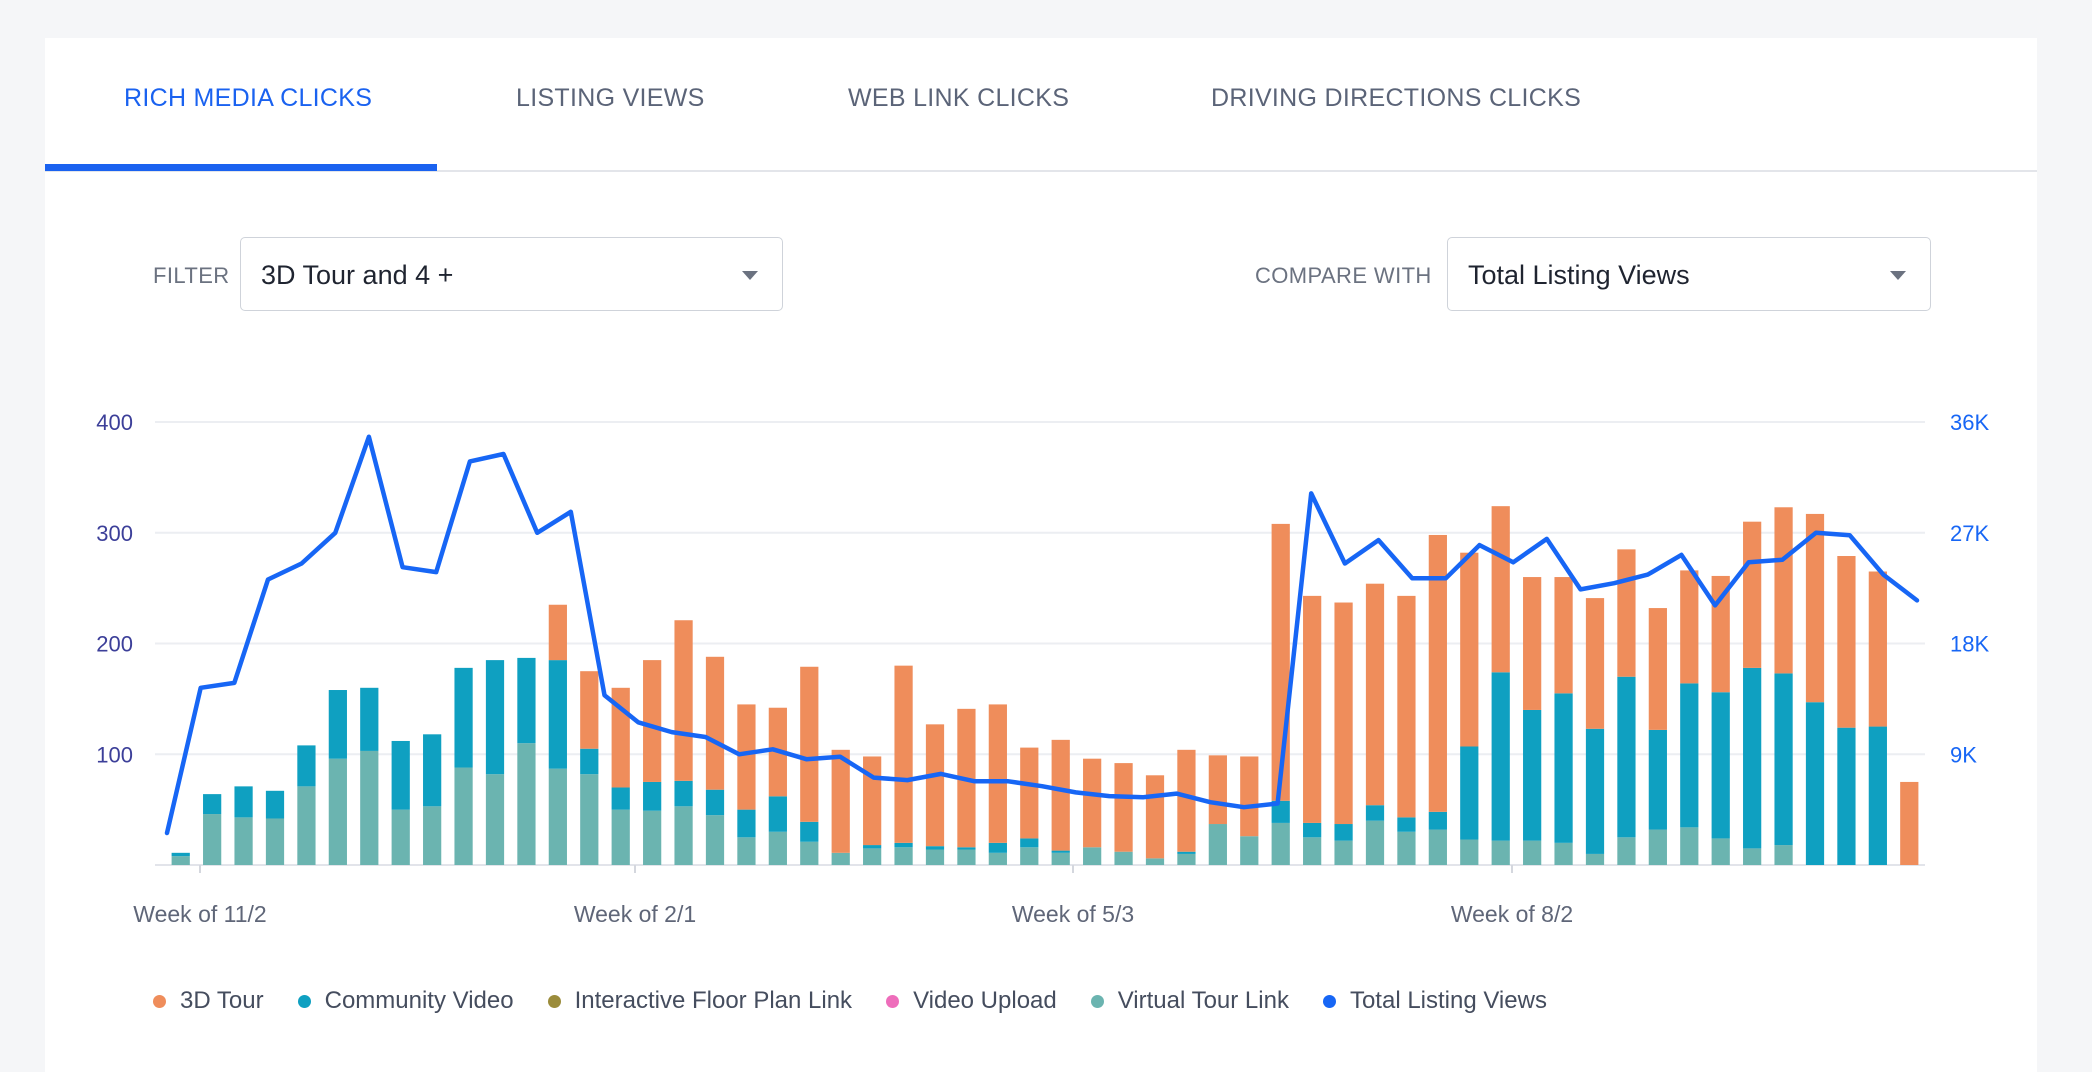  What do you see at coordinates (1689, 274) in the screenshot?
I see `compare-dropdown: Total Listing Views` at bounding box center [1689, 274].